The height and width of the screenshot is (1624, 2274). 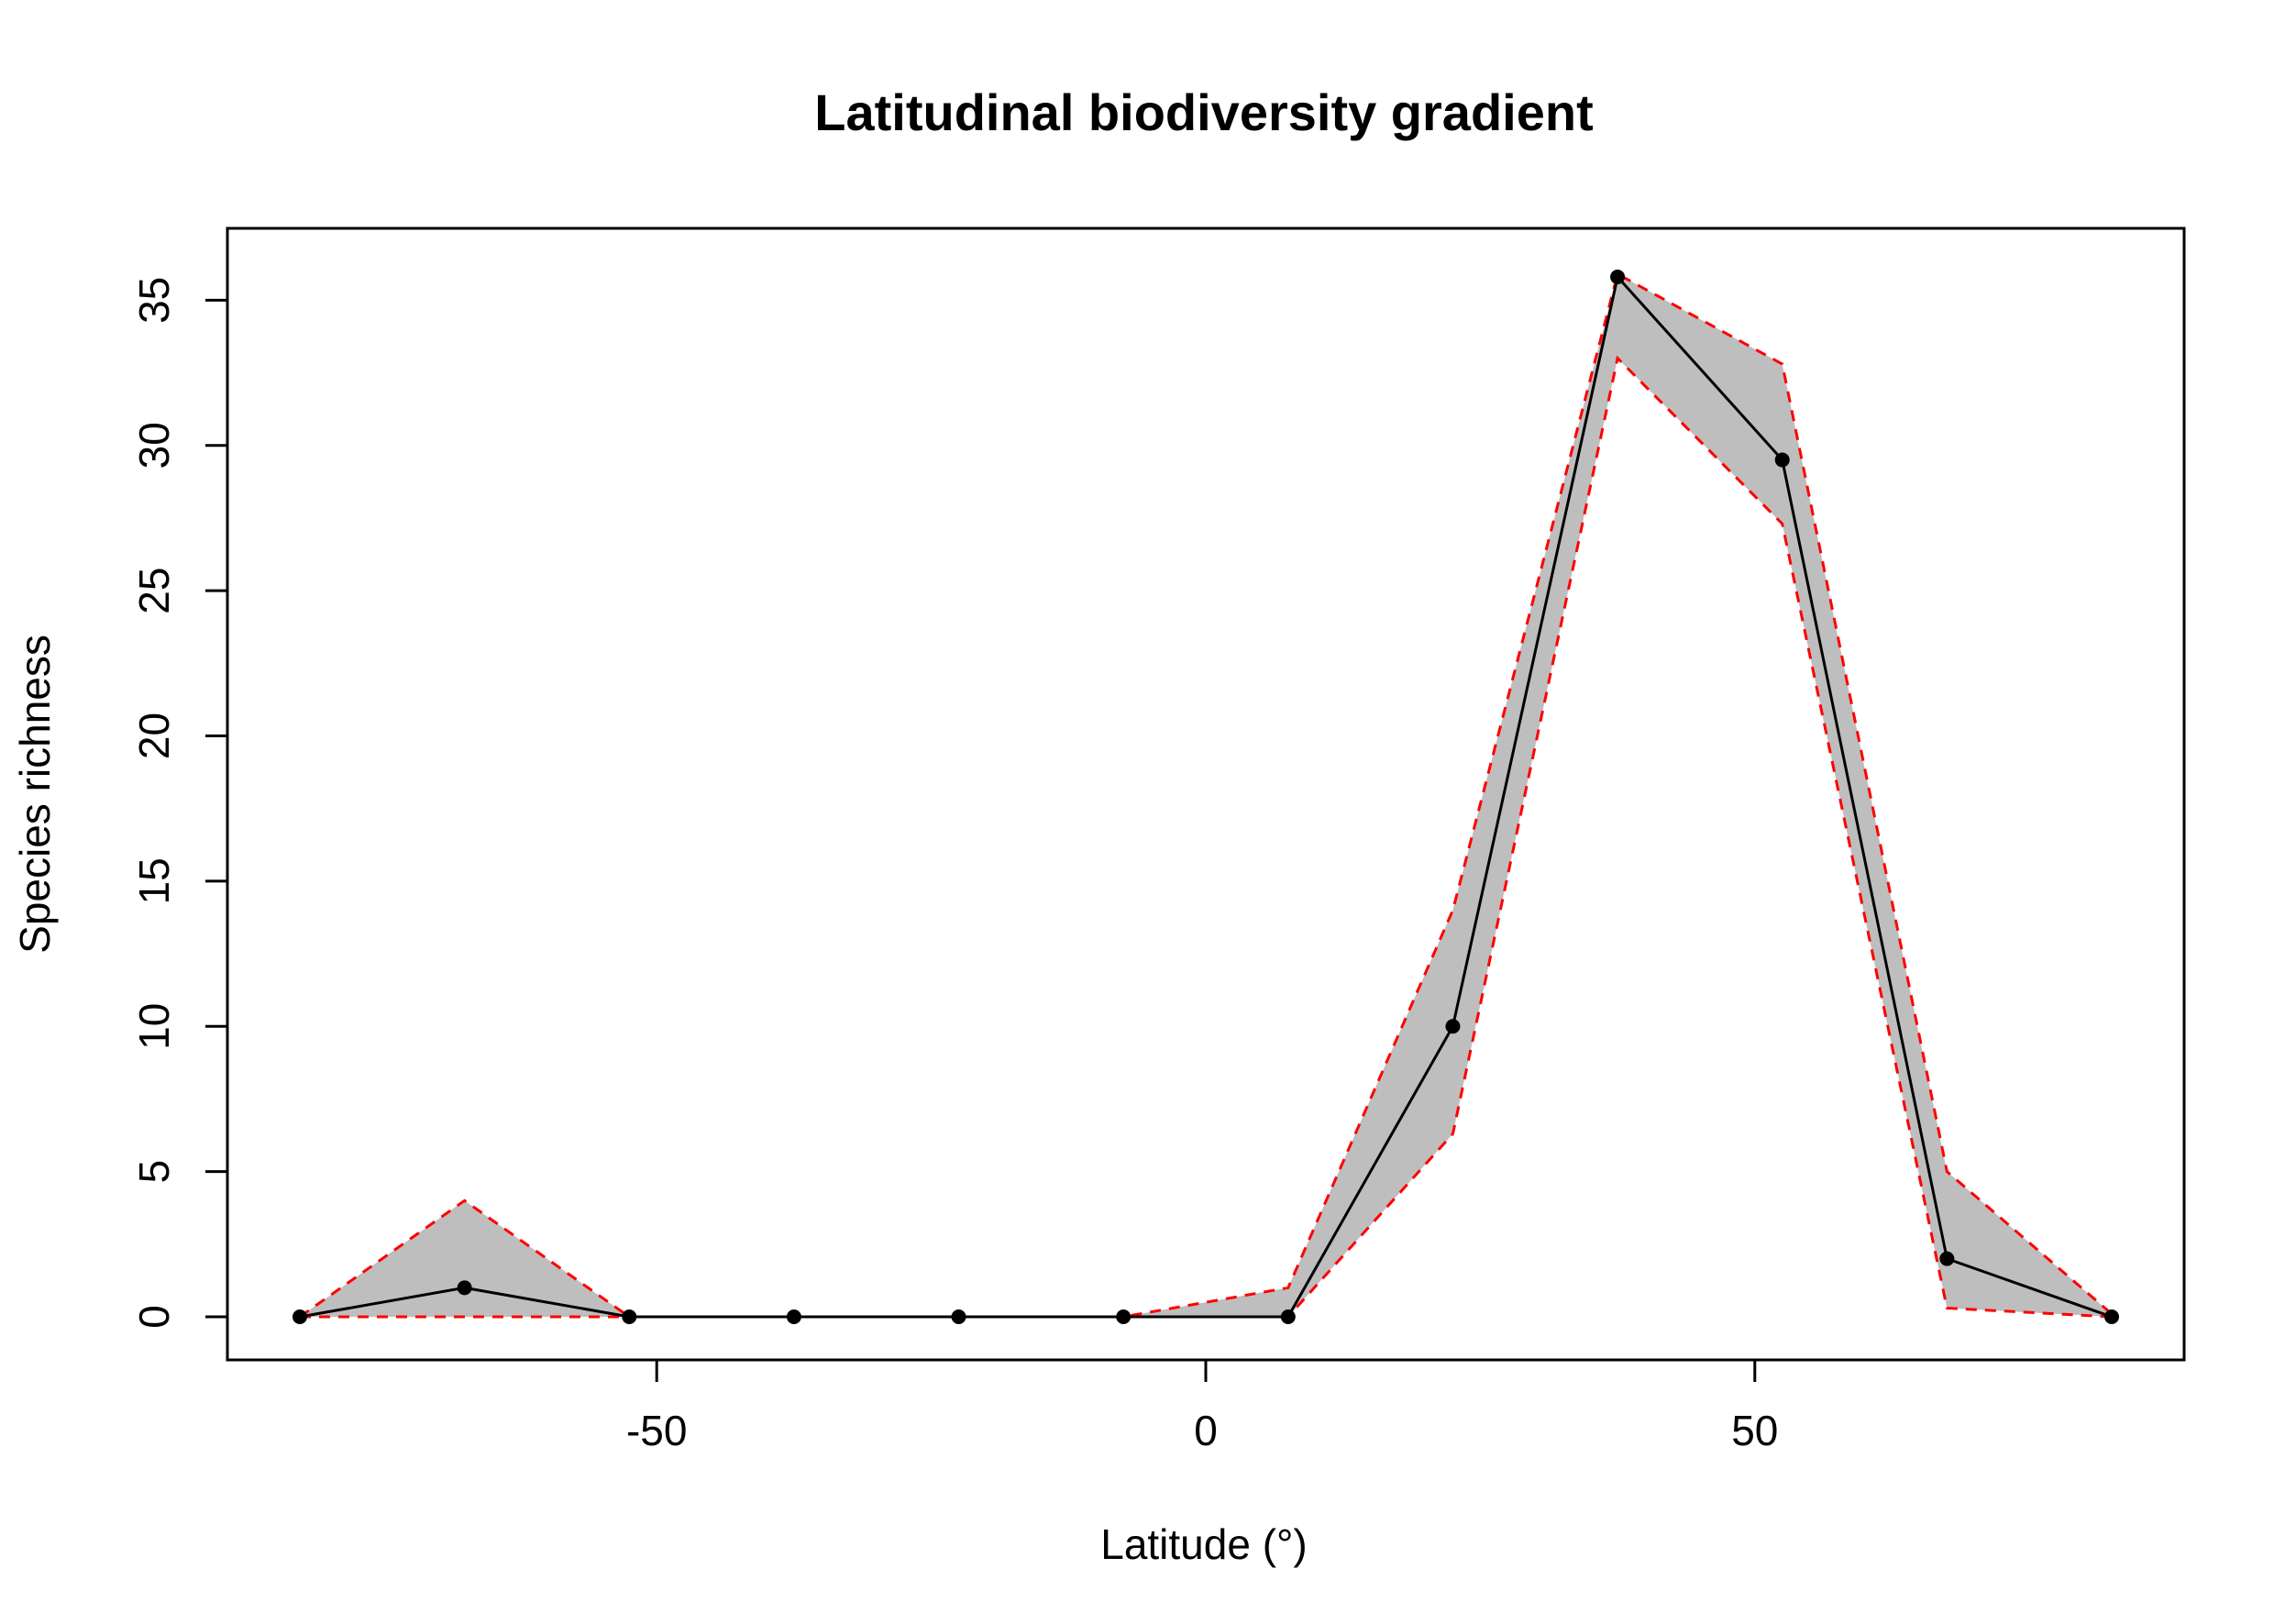 I want to click on y-axis: 0 5 10 15 20 25 30 35, so click(x=180, y=803).